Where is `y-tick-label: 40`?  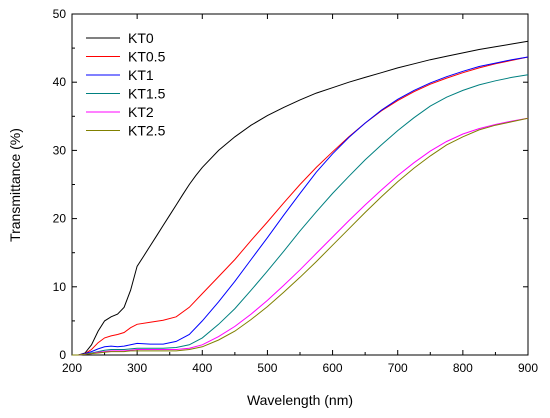
y-tick-label: 40 is located at coordinates (60, 82).